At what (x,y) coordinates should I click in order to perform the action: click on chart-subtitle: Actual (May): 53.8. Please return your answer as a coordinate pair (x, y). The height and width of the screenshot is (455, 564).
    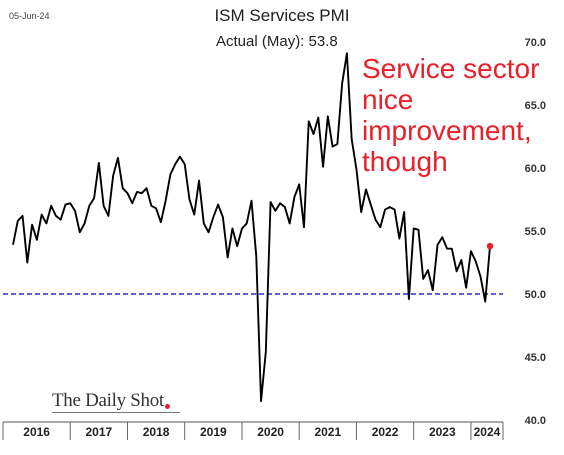
    Looking at the image, I should click on (277, 41).